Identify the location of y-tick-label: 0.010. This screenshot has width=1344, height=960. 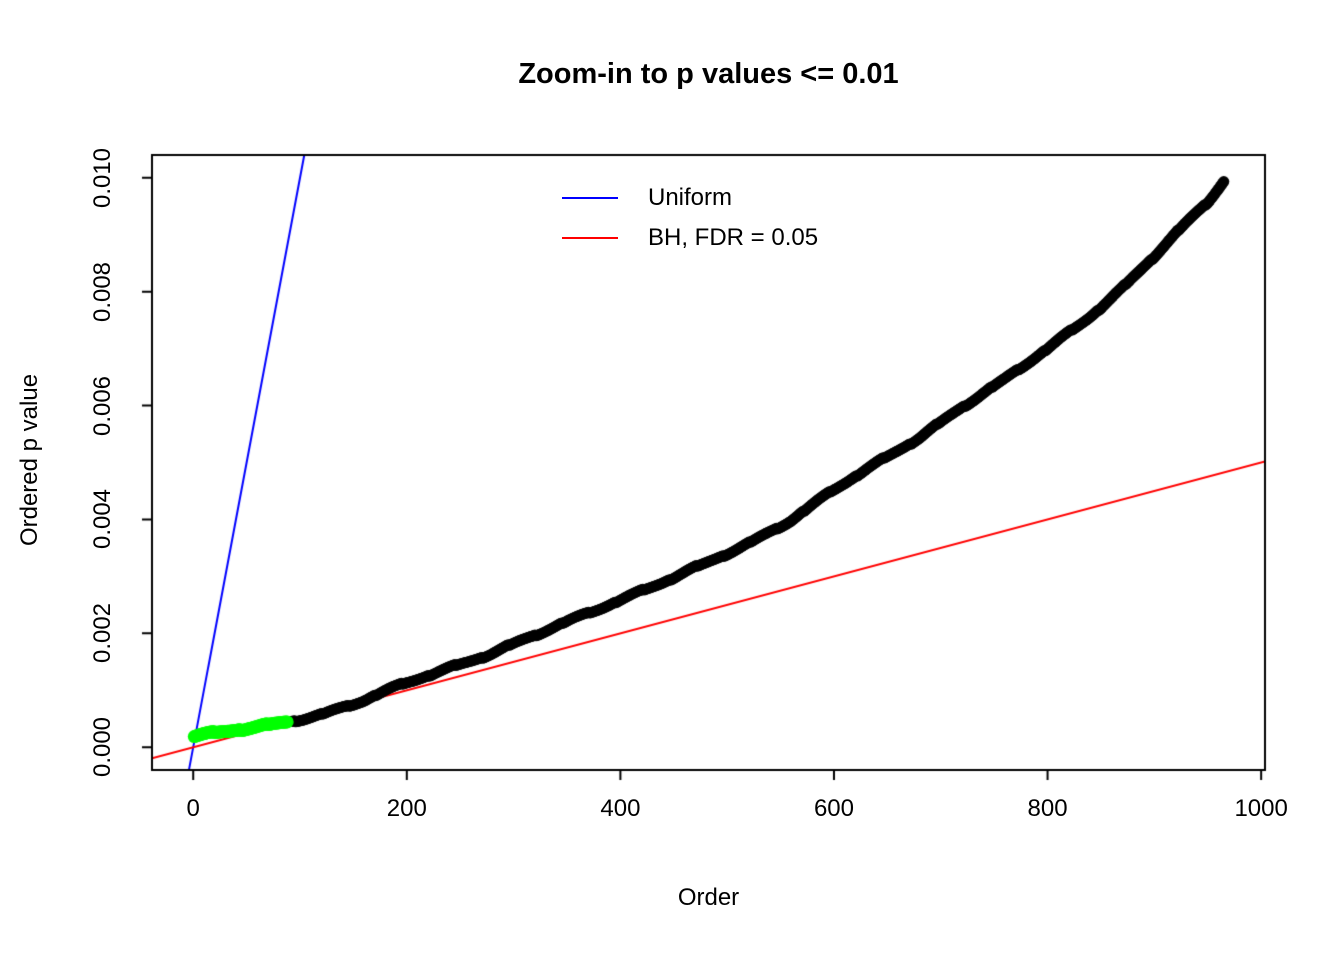
(102, 177).